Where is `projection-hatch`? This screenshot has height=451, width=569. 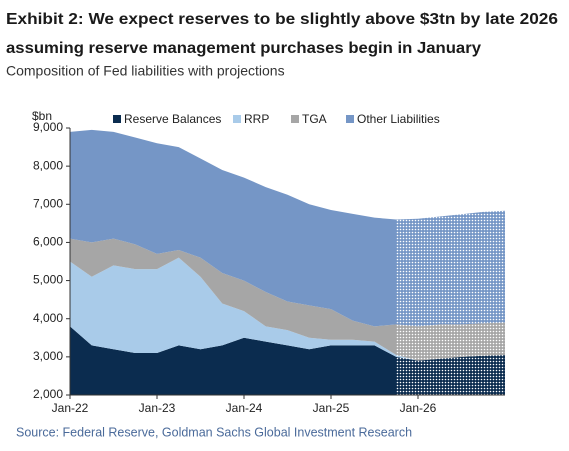
projection-hatch is located at coordinates (450, 261).